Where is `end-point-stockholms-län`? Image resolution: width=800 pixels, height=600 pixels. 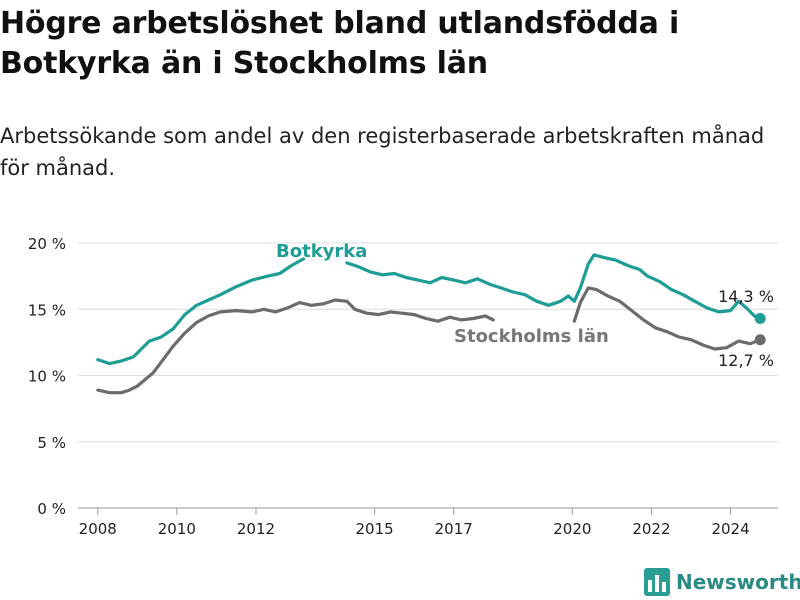
end-point-stockholms-län is located at coordinates (760, 340).